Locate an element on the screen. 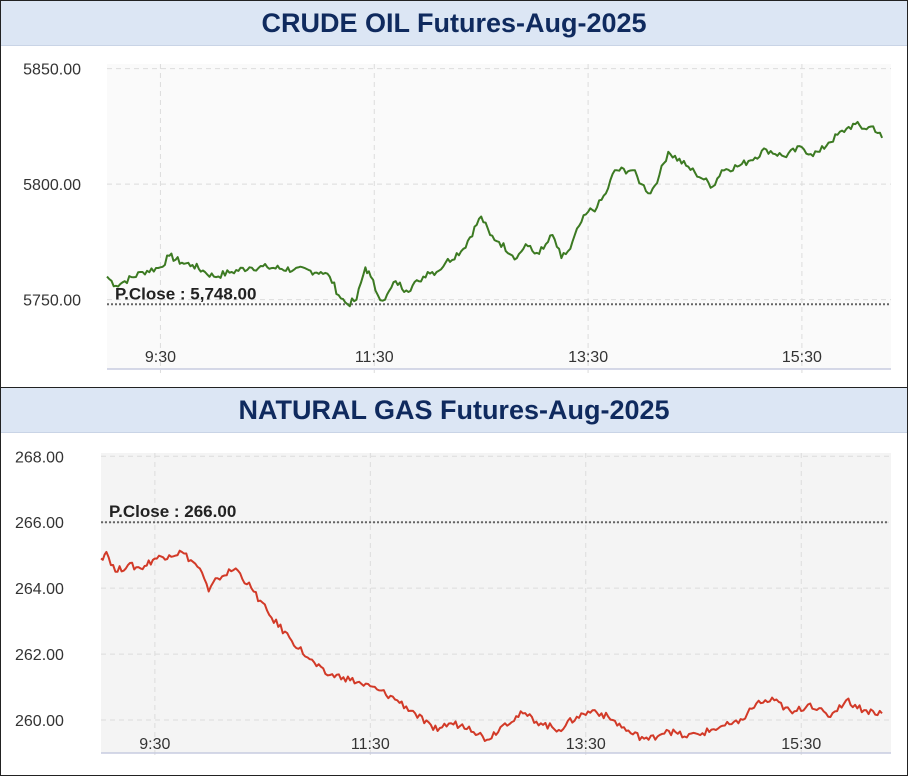  natural-gas-x-tick-label: 15:30 is located at coordinates (801, 744).